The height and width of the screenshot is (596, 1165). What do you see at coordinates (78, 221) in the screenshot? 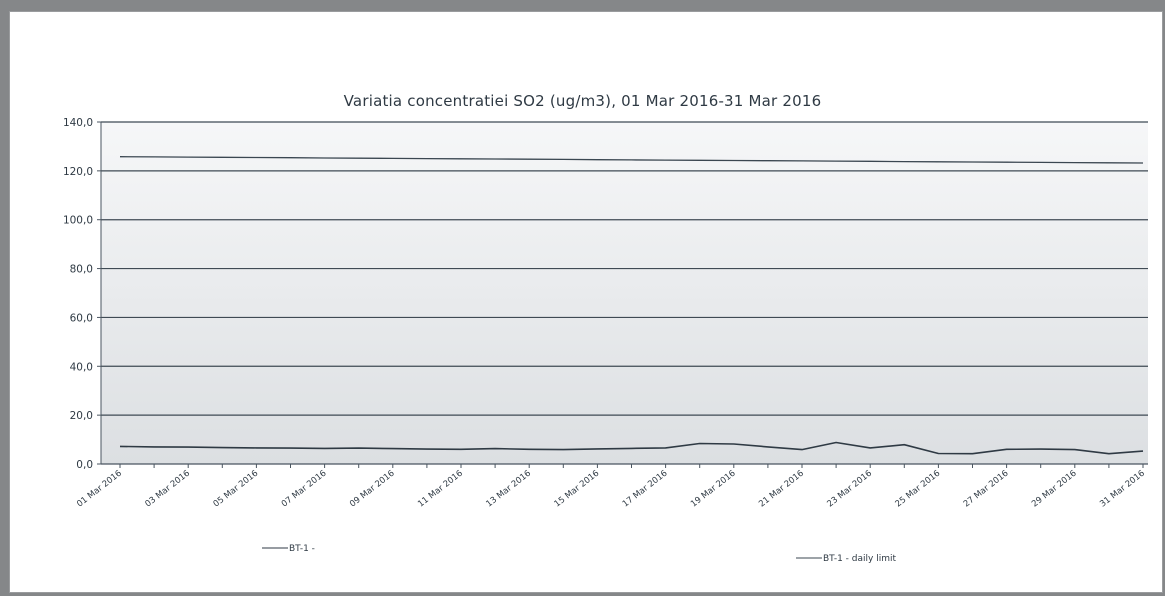
I see `y-tick-label: 100,0` at bounding box center [78, 221].